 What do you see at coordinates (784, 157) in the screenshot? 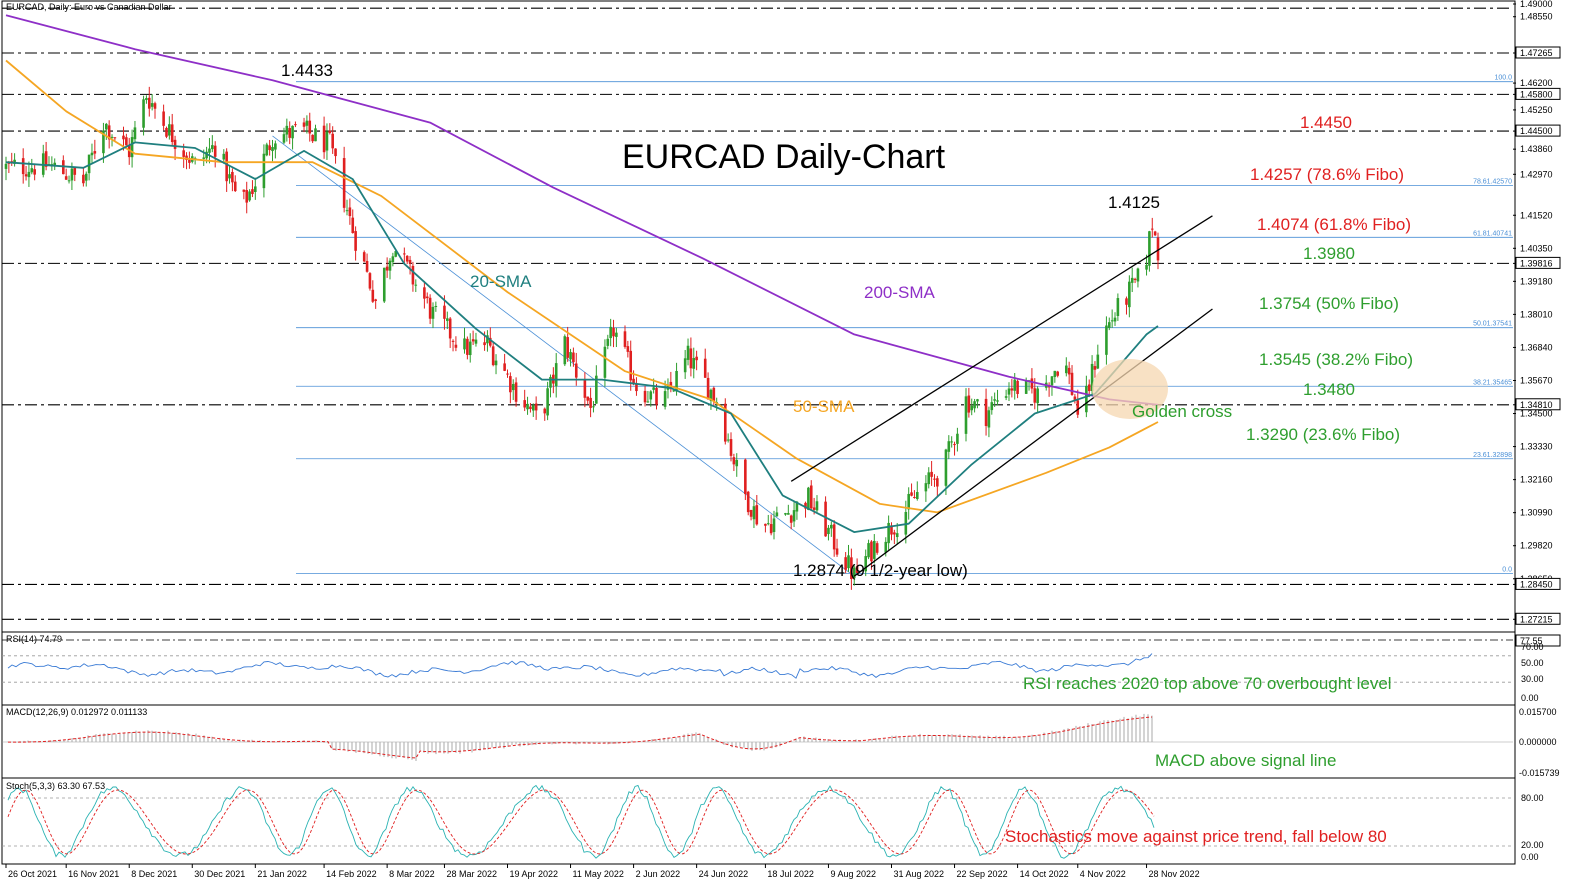
I see `chart-title: EURCAD Daily-Chart` at bounding box center [784, 157].